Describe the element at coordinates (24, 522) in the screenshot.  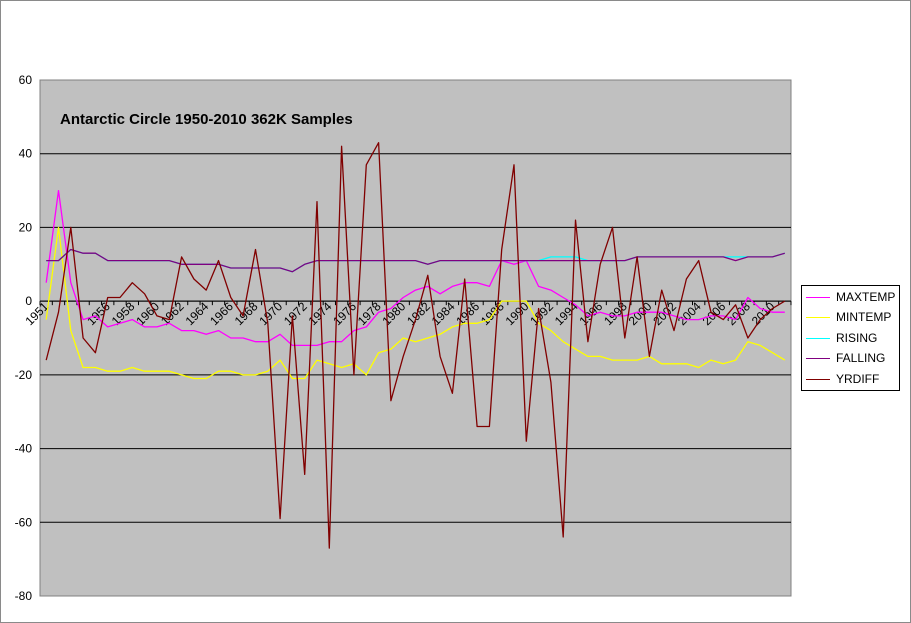
I see `y-tick-label: -60` at that location.